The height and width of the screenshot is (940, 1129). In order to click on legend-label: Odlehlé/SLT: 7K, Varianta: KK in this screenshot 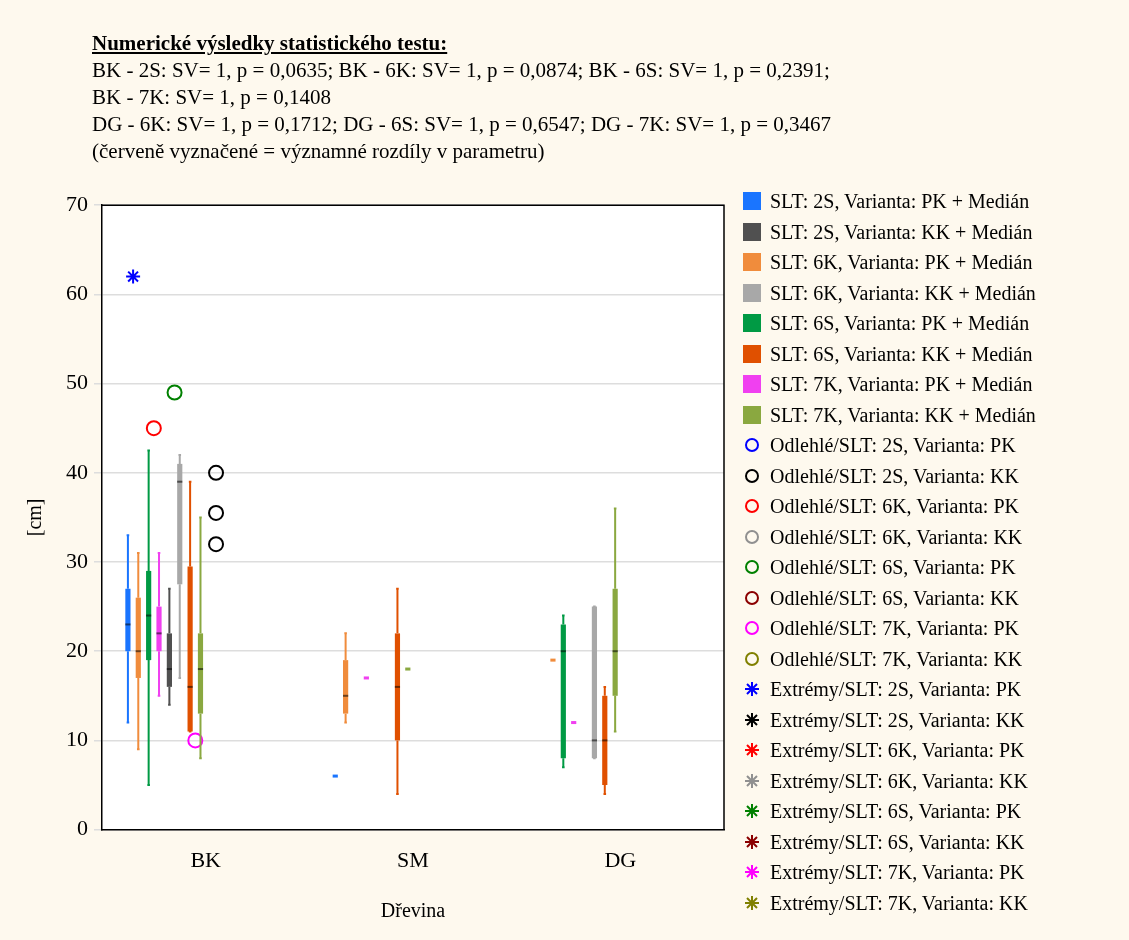, I will do `click(896, 659)`.